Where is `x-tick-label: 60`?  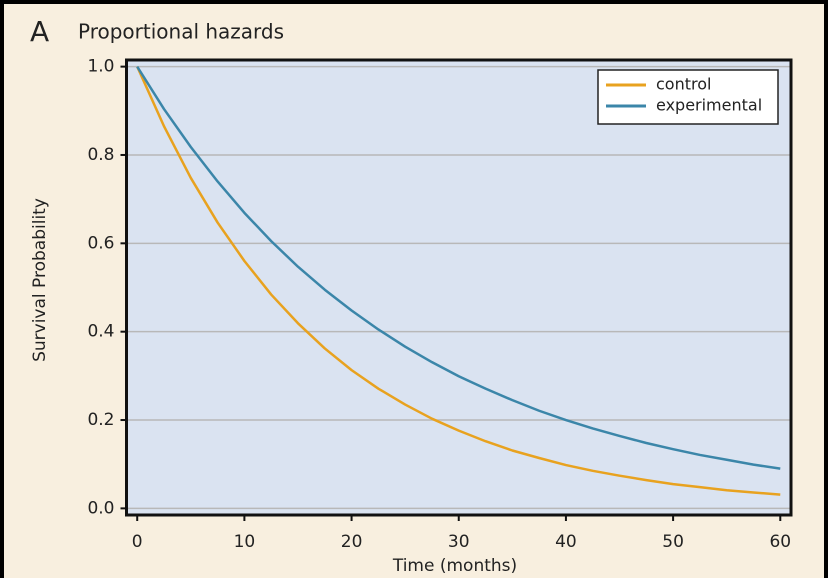 x-tick-label: 60 is located at coordinates (780, 542).